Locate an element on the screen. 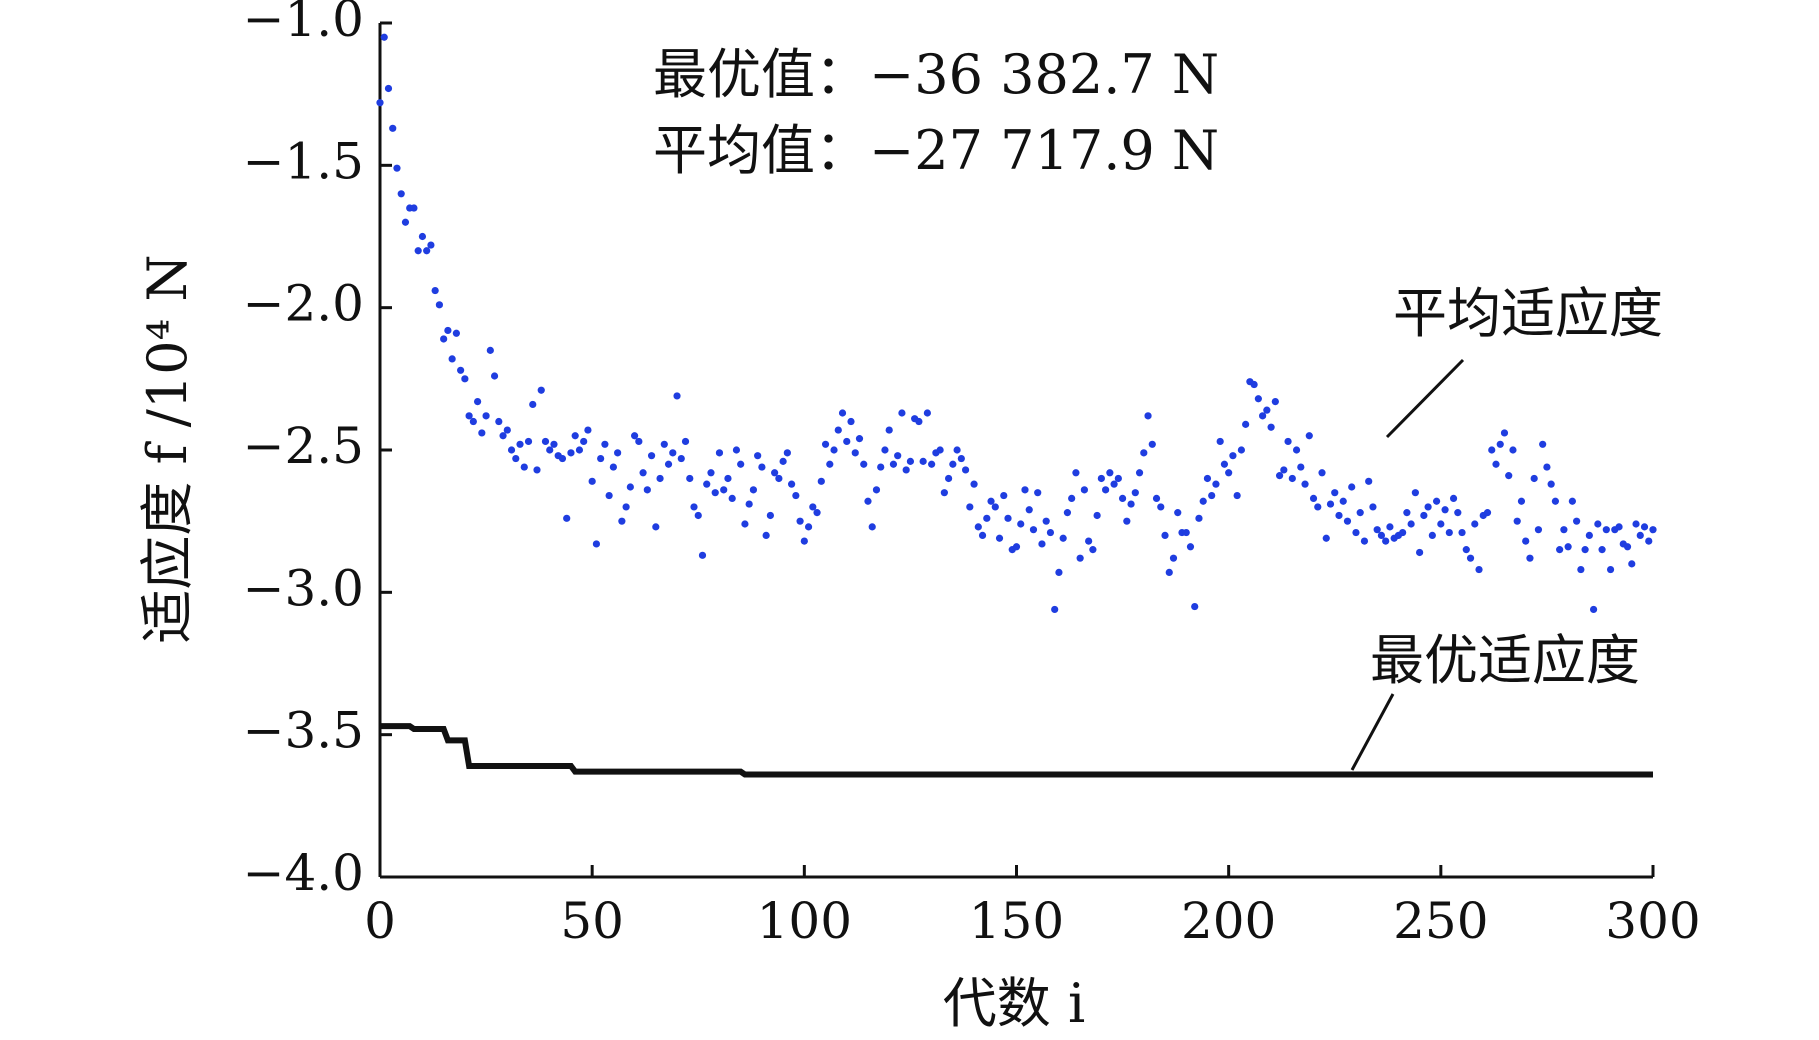 Image resolution: width=1819 pixels, height=1040 pixels. y-tick-label: −2.0 is located at coordinates (303, 304).